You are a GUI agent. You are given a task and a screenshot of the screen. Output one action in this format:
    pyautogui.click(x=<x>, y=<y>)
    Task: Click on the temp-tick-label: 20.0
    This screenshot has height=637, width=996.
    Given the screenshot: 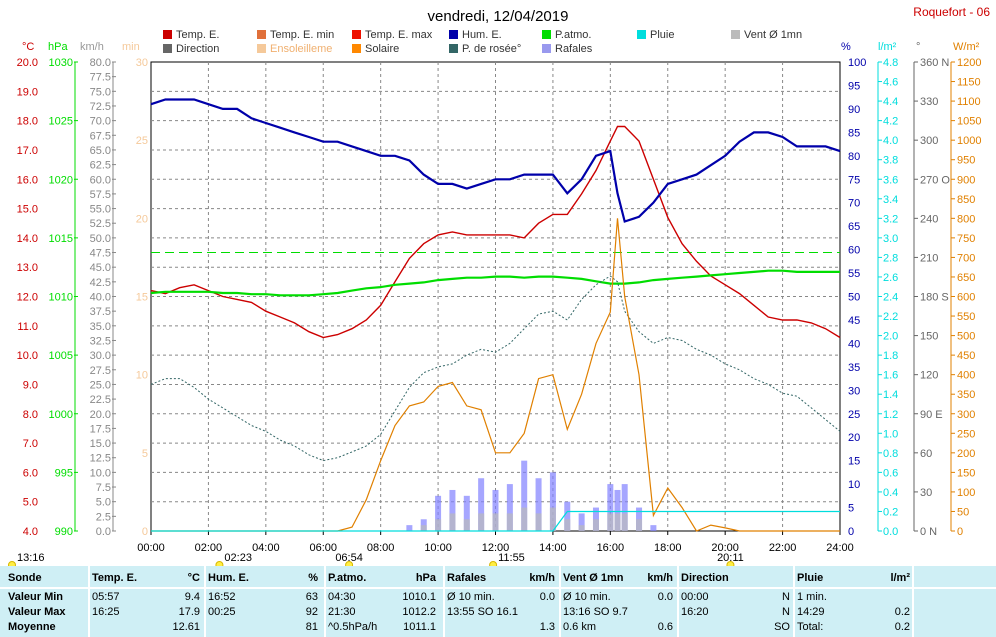 What is the action you would take?
    pyautogui.click(x=27, y=63)
    